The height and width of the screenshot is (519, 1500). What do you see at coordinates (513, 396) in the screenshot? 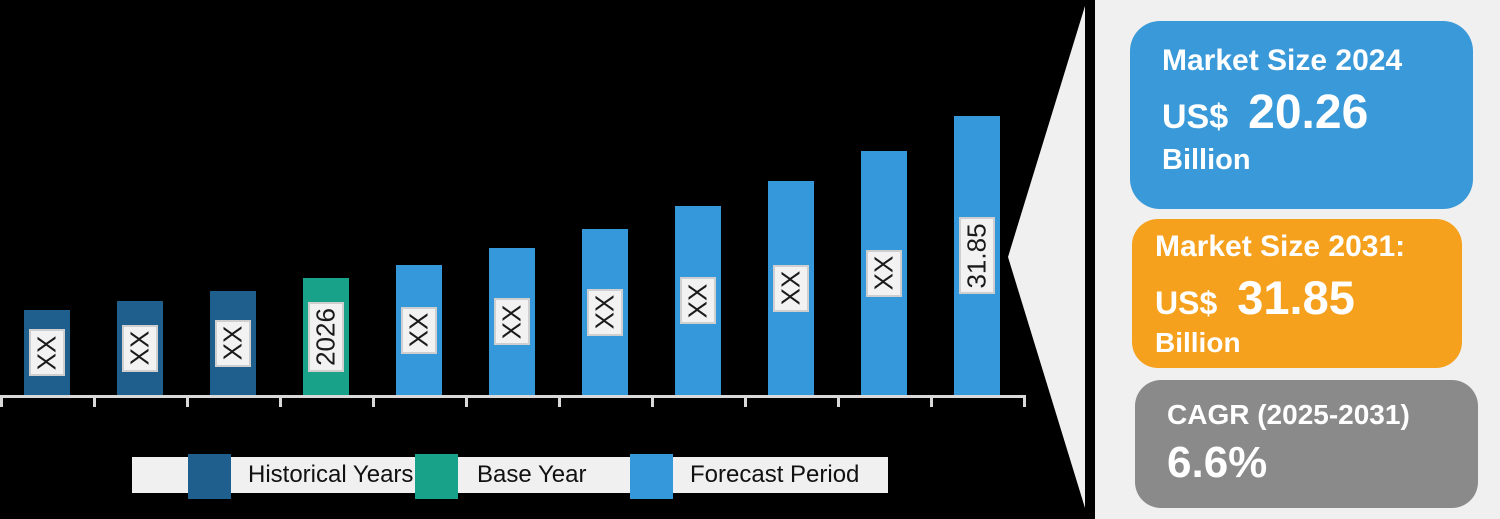
I see `x-axis-line` at bounding box center [513, 396].